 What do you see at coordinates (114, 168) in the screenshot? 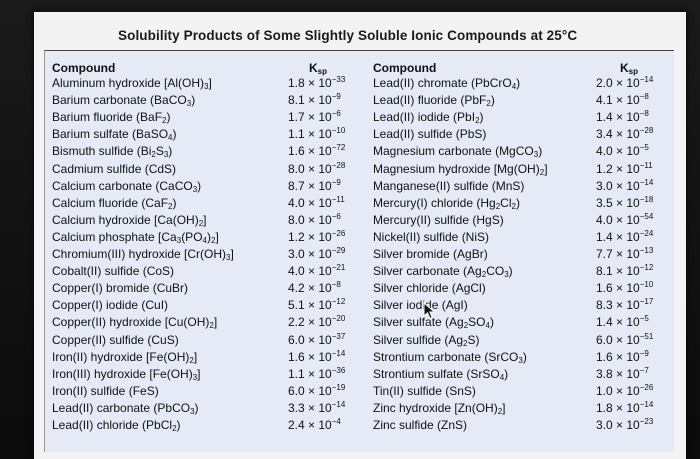
I see `compound-name: Cadmium sulfide (CdS)` at bounding box center [114, 168].